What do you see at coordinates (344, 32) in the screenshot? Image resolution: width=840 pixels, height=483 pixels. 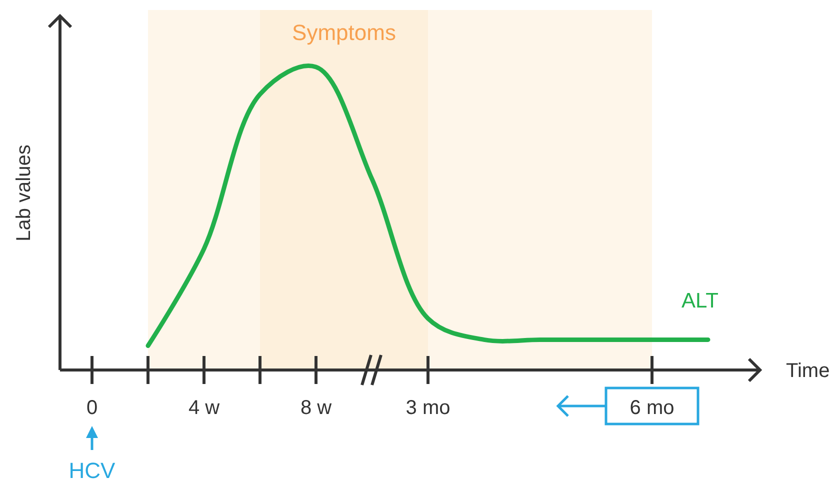 I see `text: Symptoms` at bounding box center [344, 32].